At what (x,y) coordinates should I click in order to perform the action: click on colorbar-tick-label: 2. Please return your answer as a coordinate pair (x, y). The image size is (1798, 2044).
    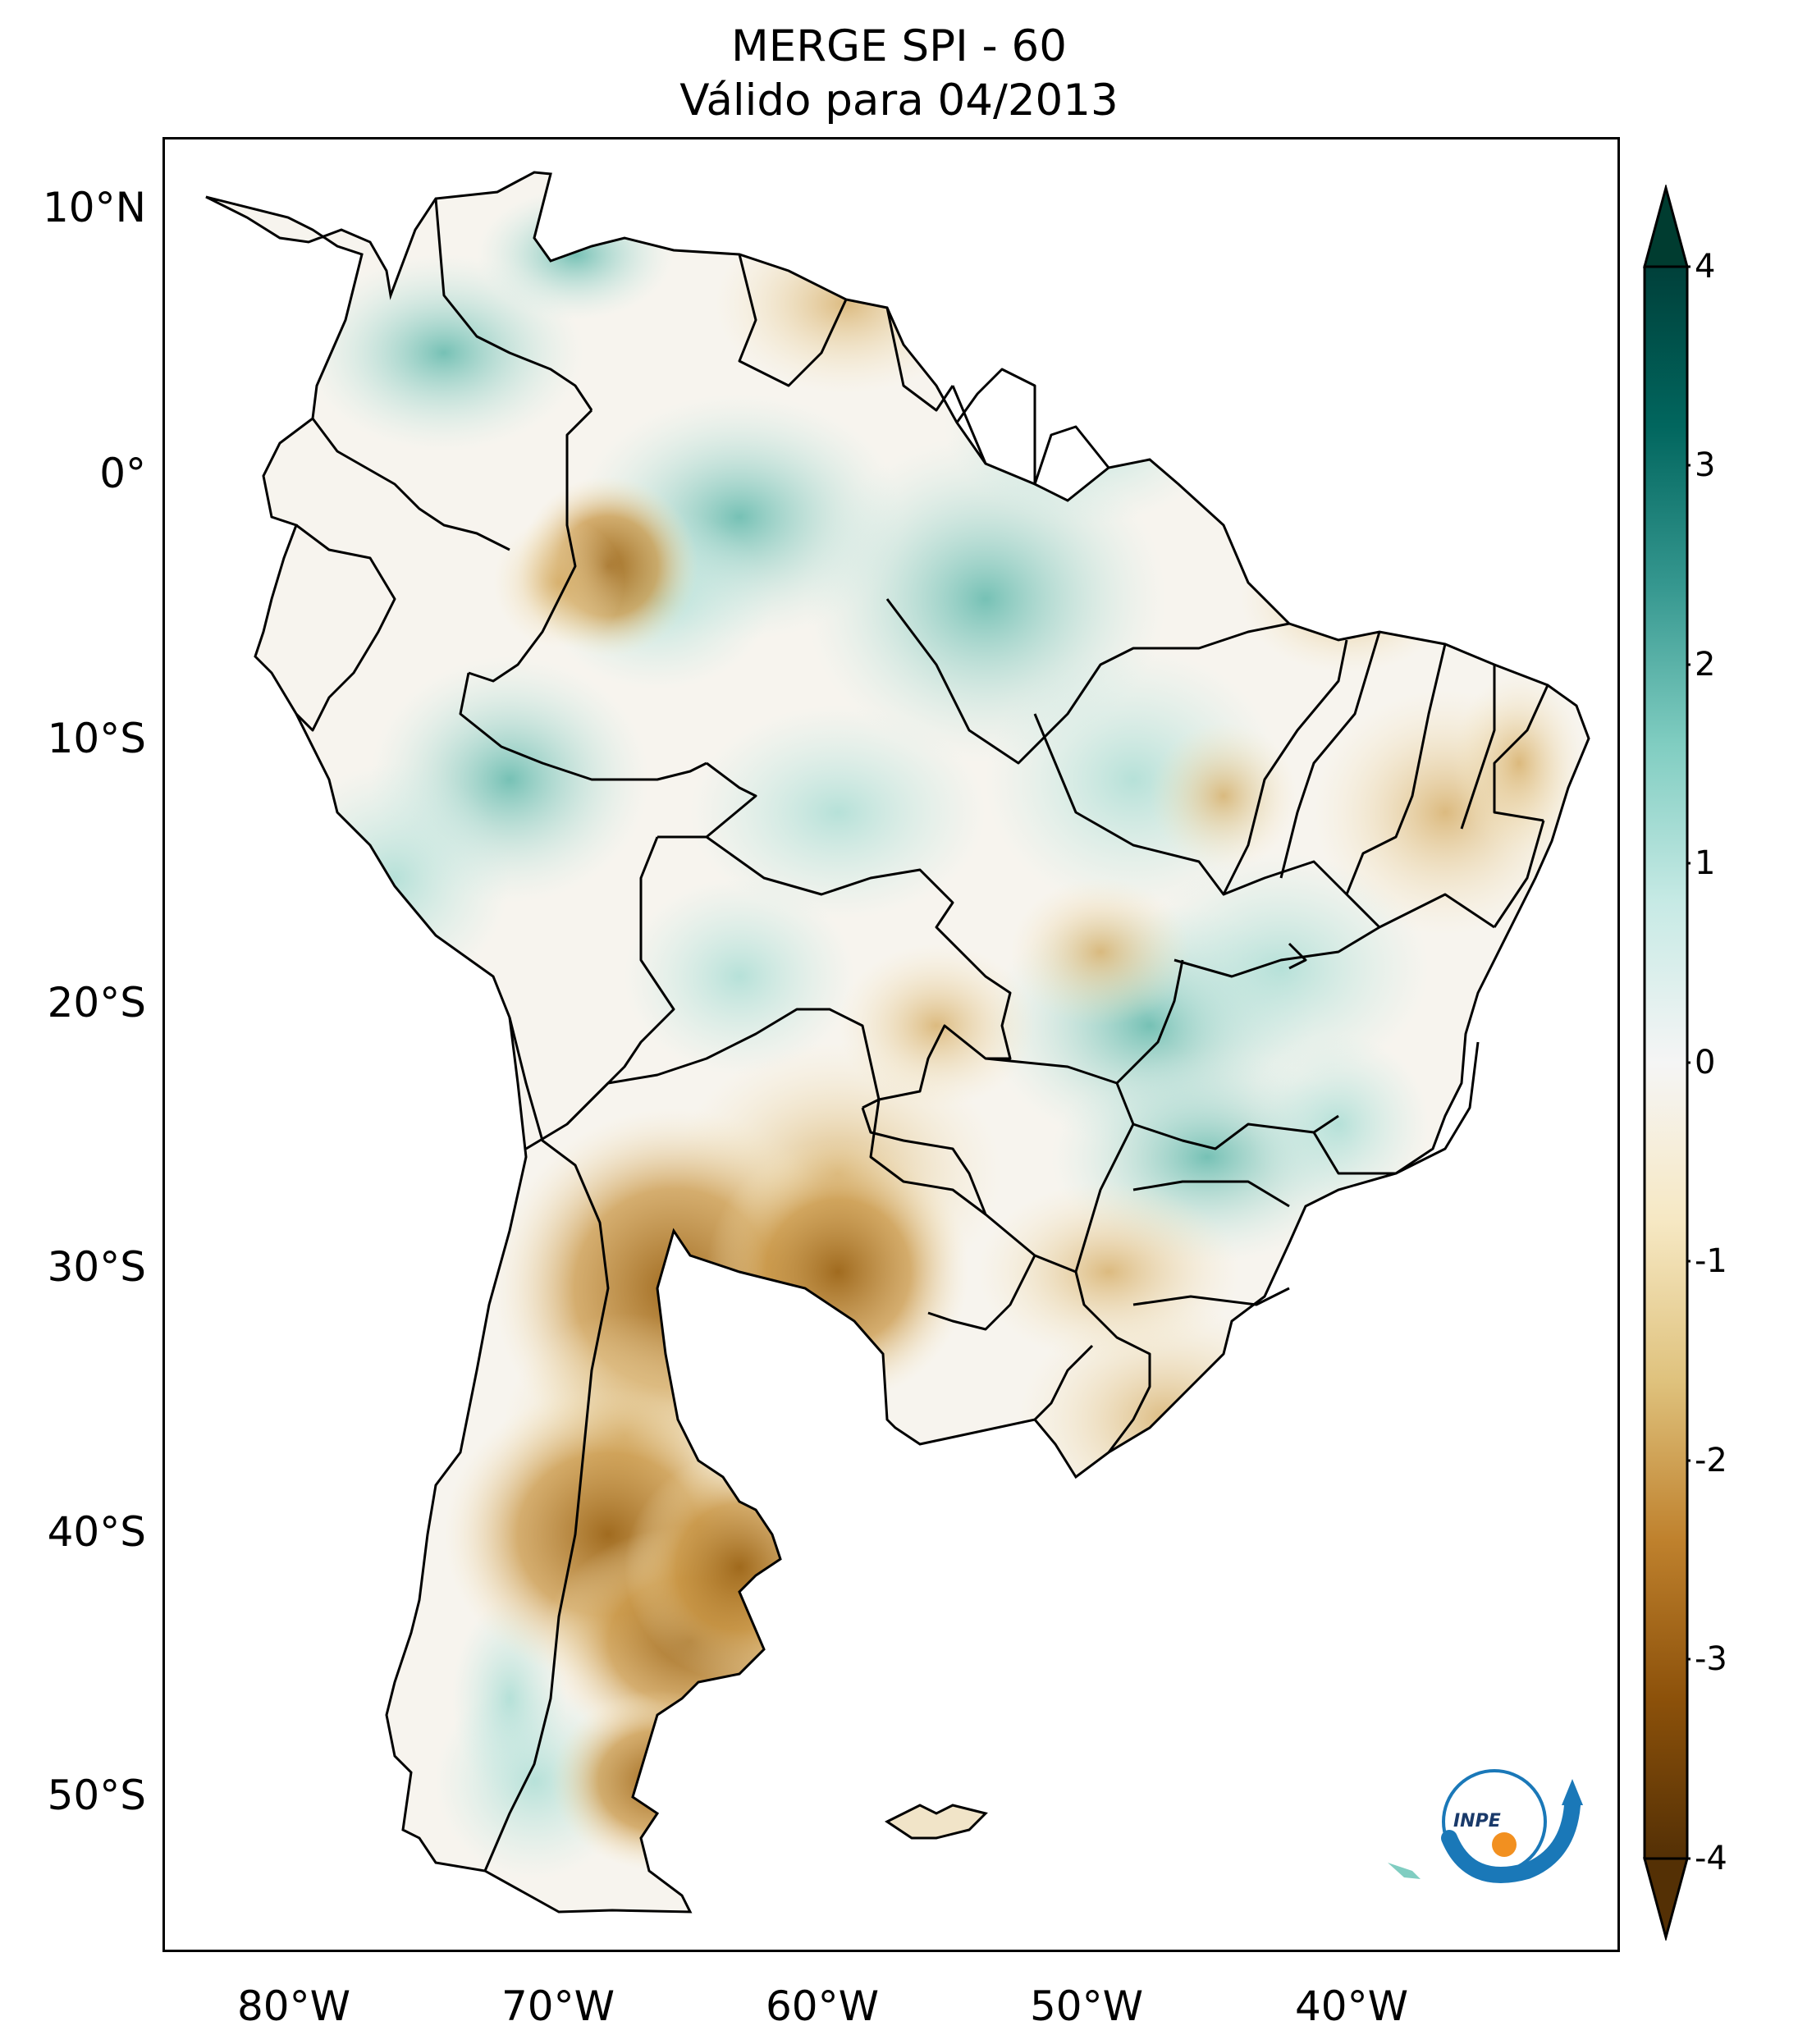
    Looking at the image, I should click on (1705, 665).